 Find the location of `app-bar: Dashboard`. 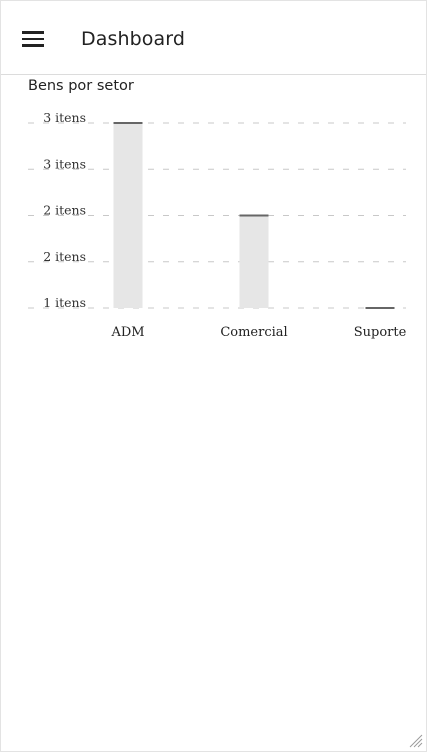

app-bar: Dashboard is located at coordinates (213, 38).